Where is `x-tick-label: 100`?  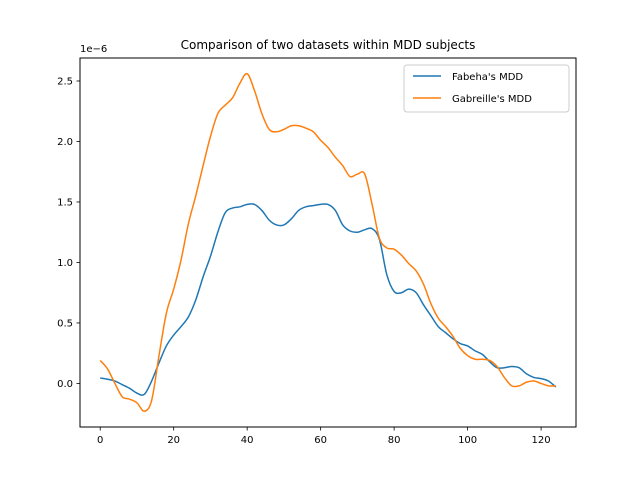 x-tick-label: 100 is located at coordinates (467, 440).